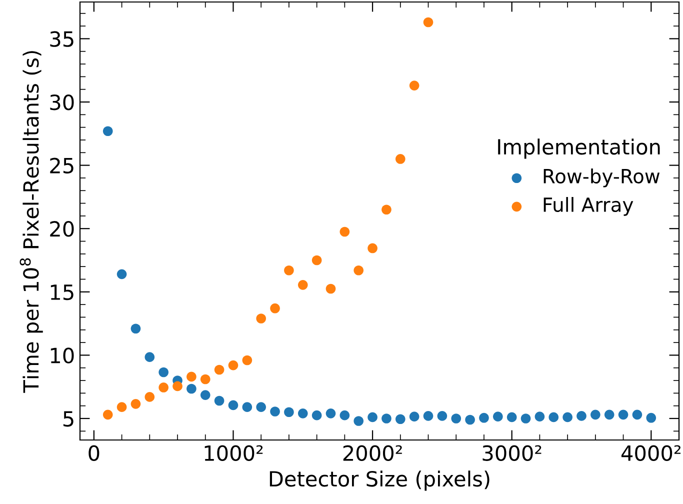 The width and height of the screenshot is (683, 504). Describe the element at coordinates (512, 453) in the screenshot. I see `x-tick-label: 3000²` at that location.